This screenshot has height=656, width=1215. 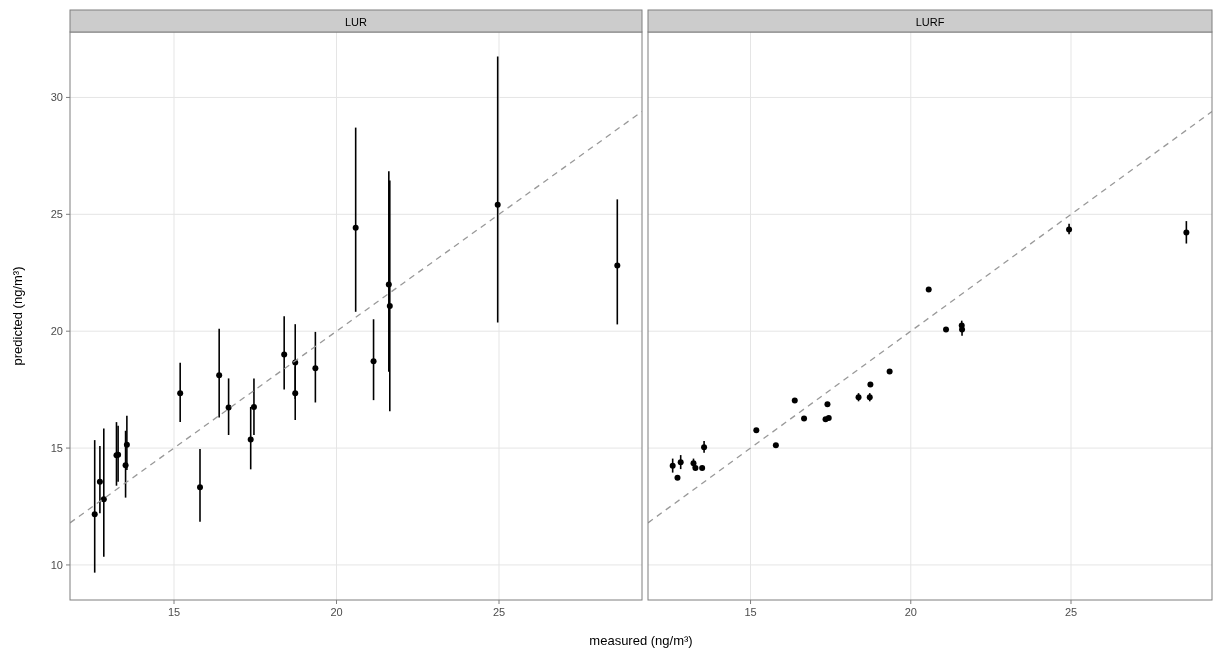 I want to click on y-tick-label: 15, so click(x=56, y=448).